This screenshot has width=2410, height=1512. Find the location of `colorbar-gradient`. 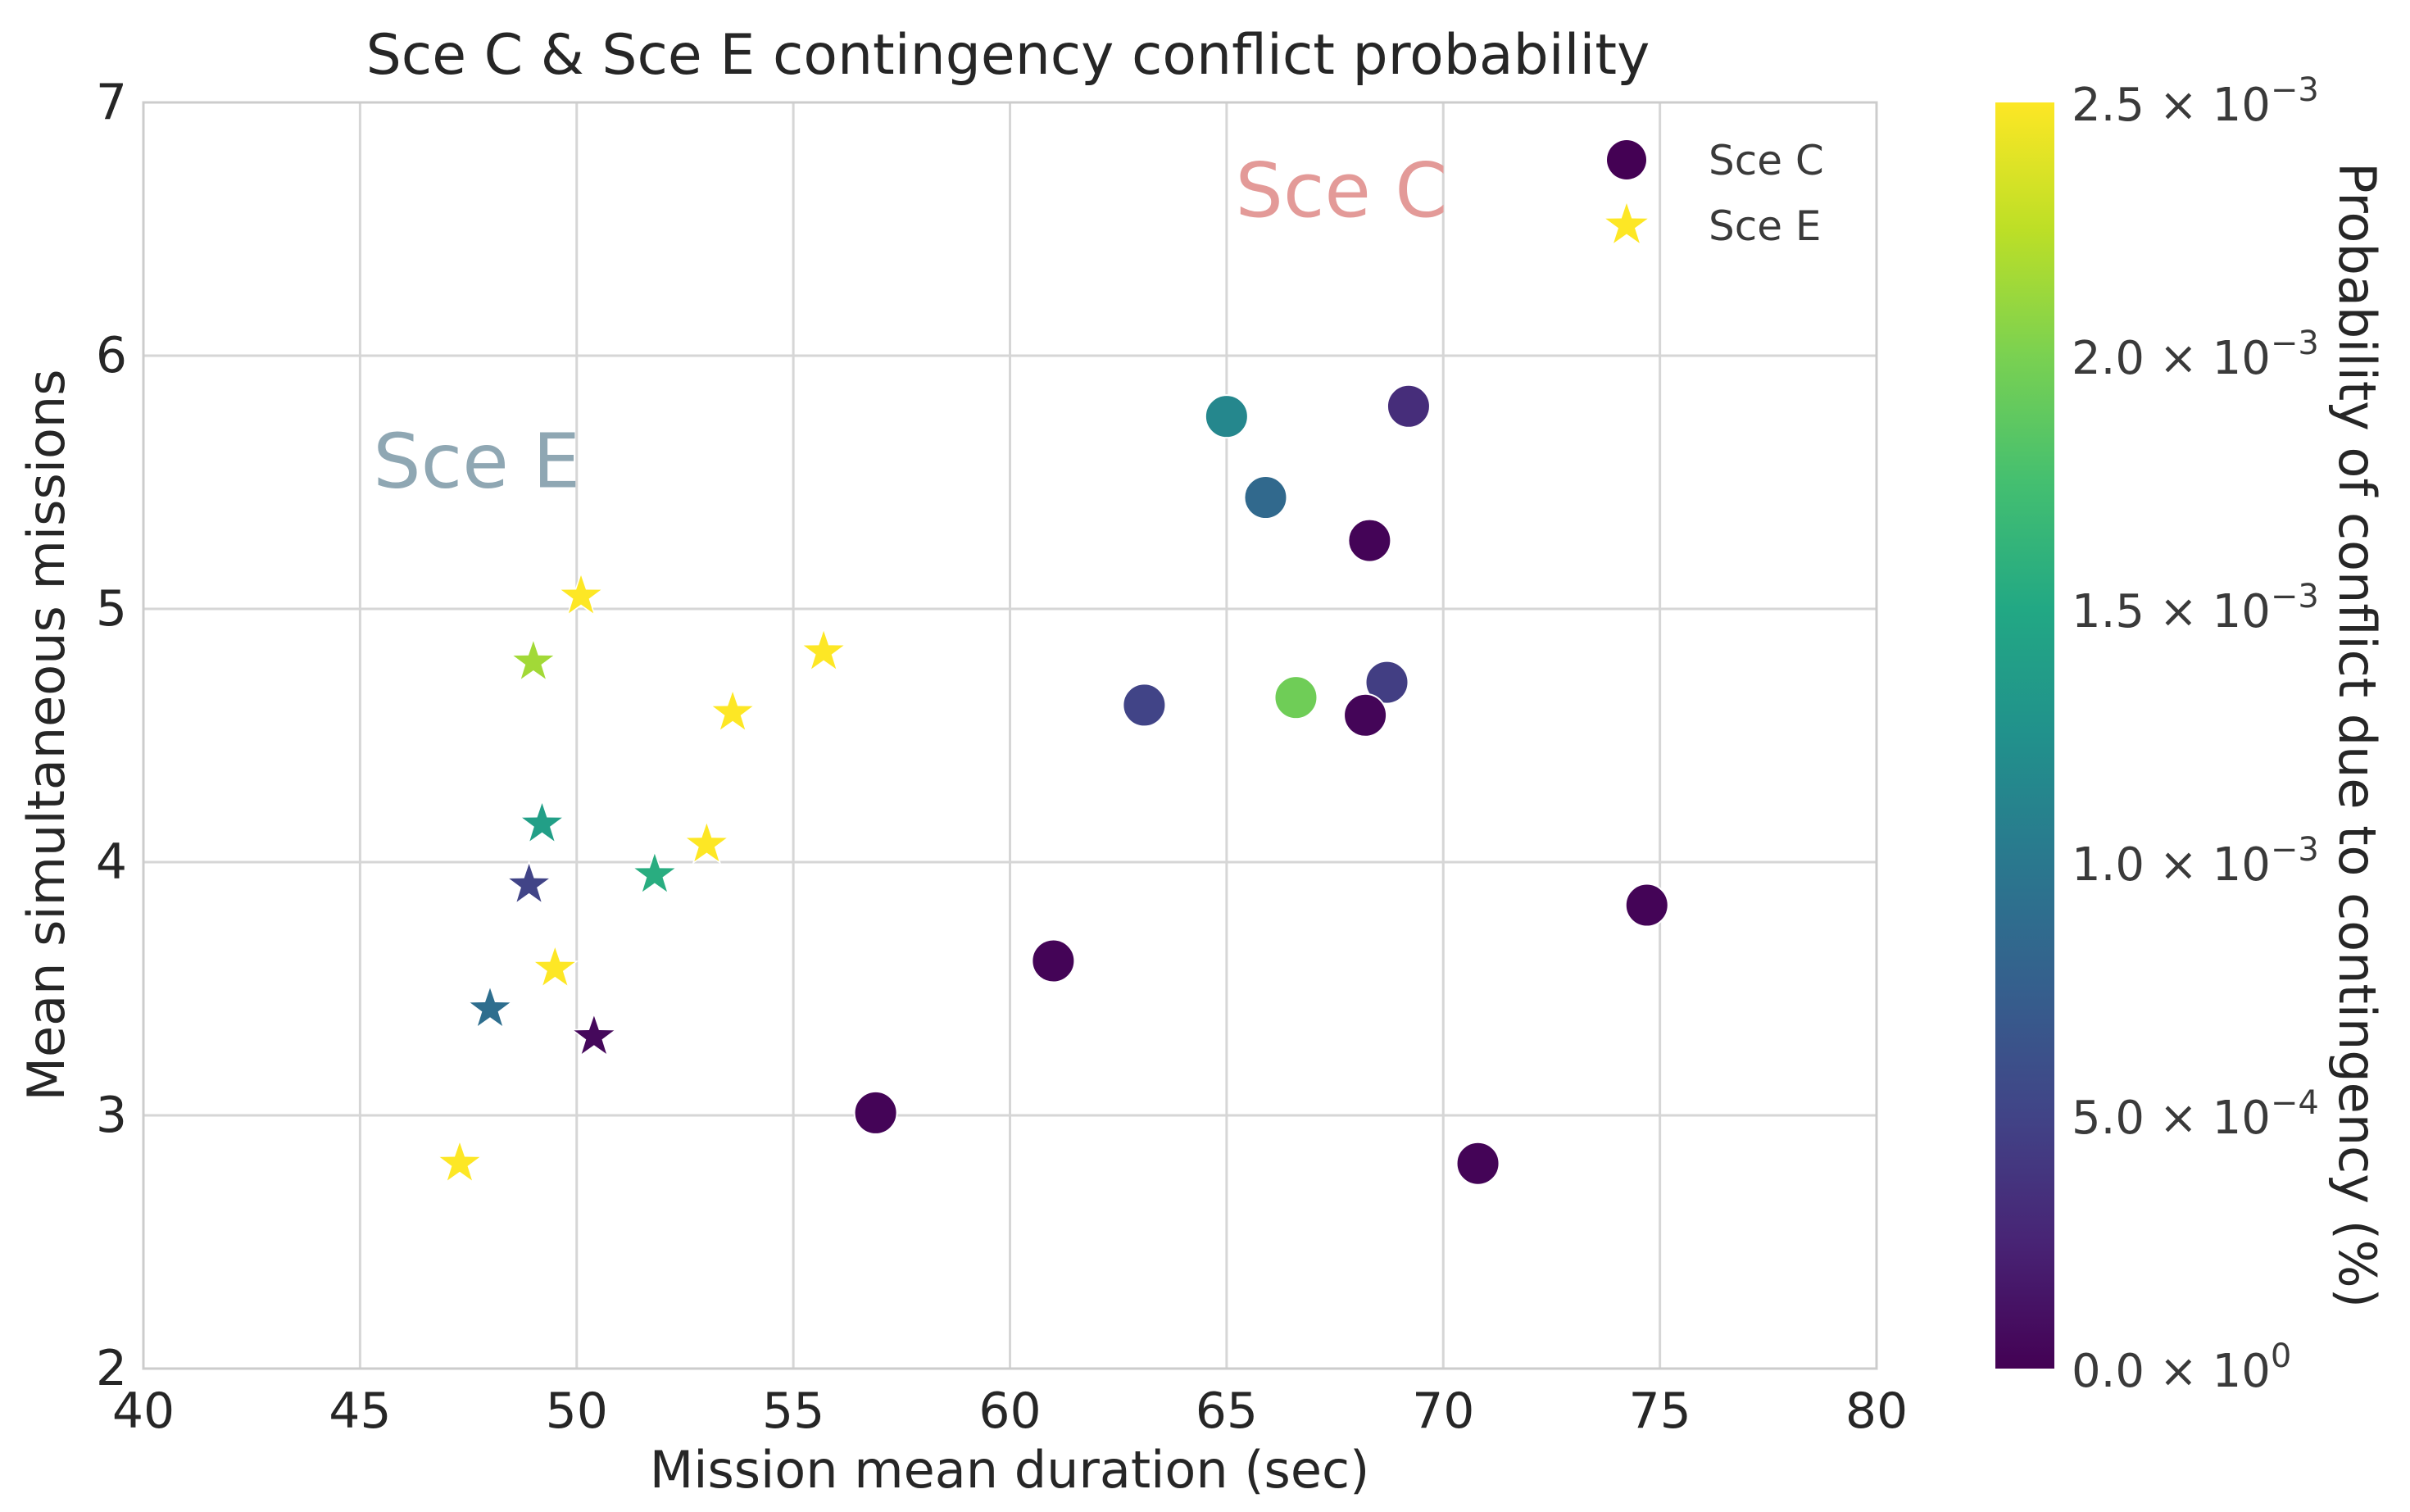

colorbar-gradient is located at coordinates (2024, 735).